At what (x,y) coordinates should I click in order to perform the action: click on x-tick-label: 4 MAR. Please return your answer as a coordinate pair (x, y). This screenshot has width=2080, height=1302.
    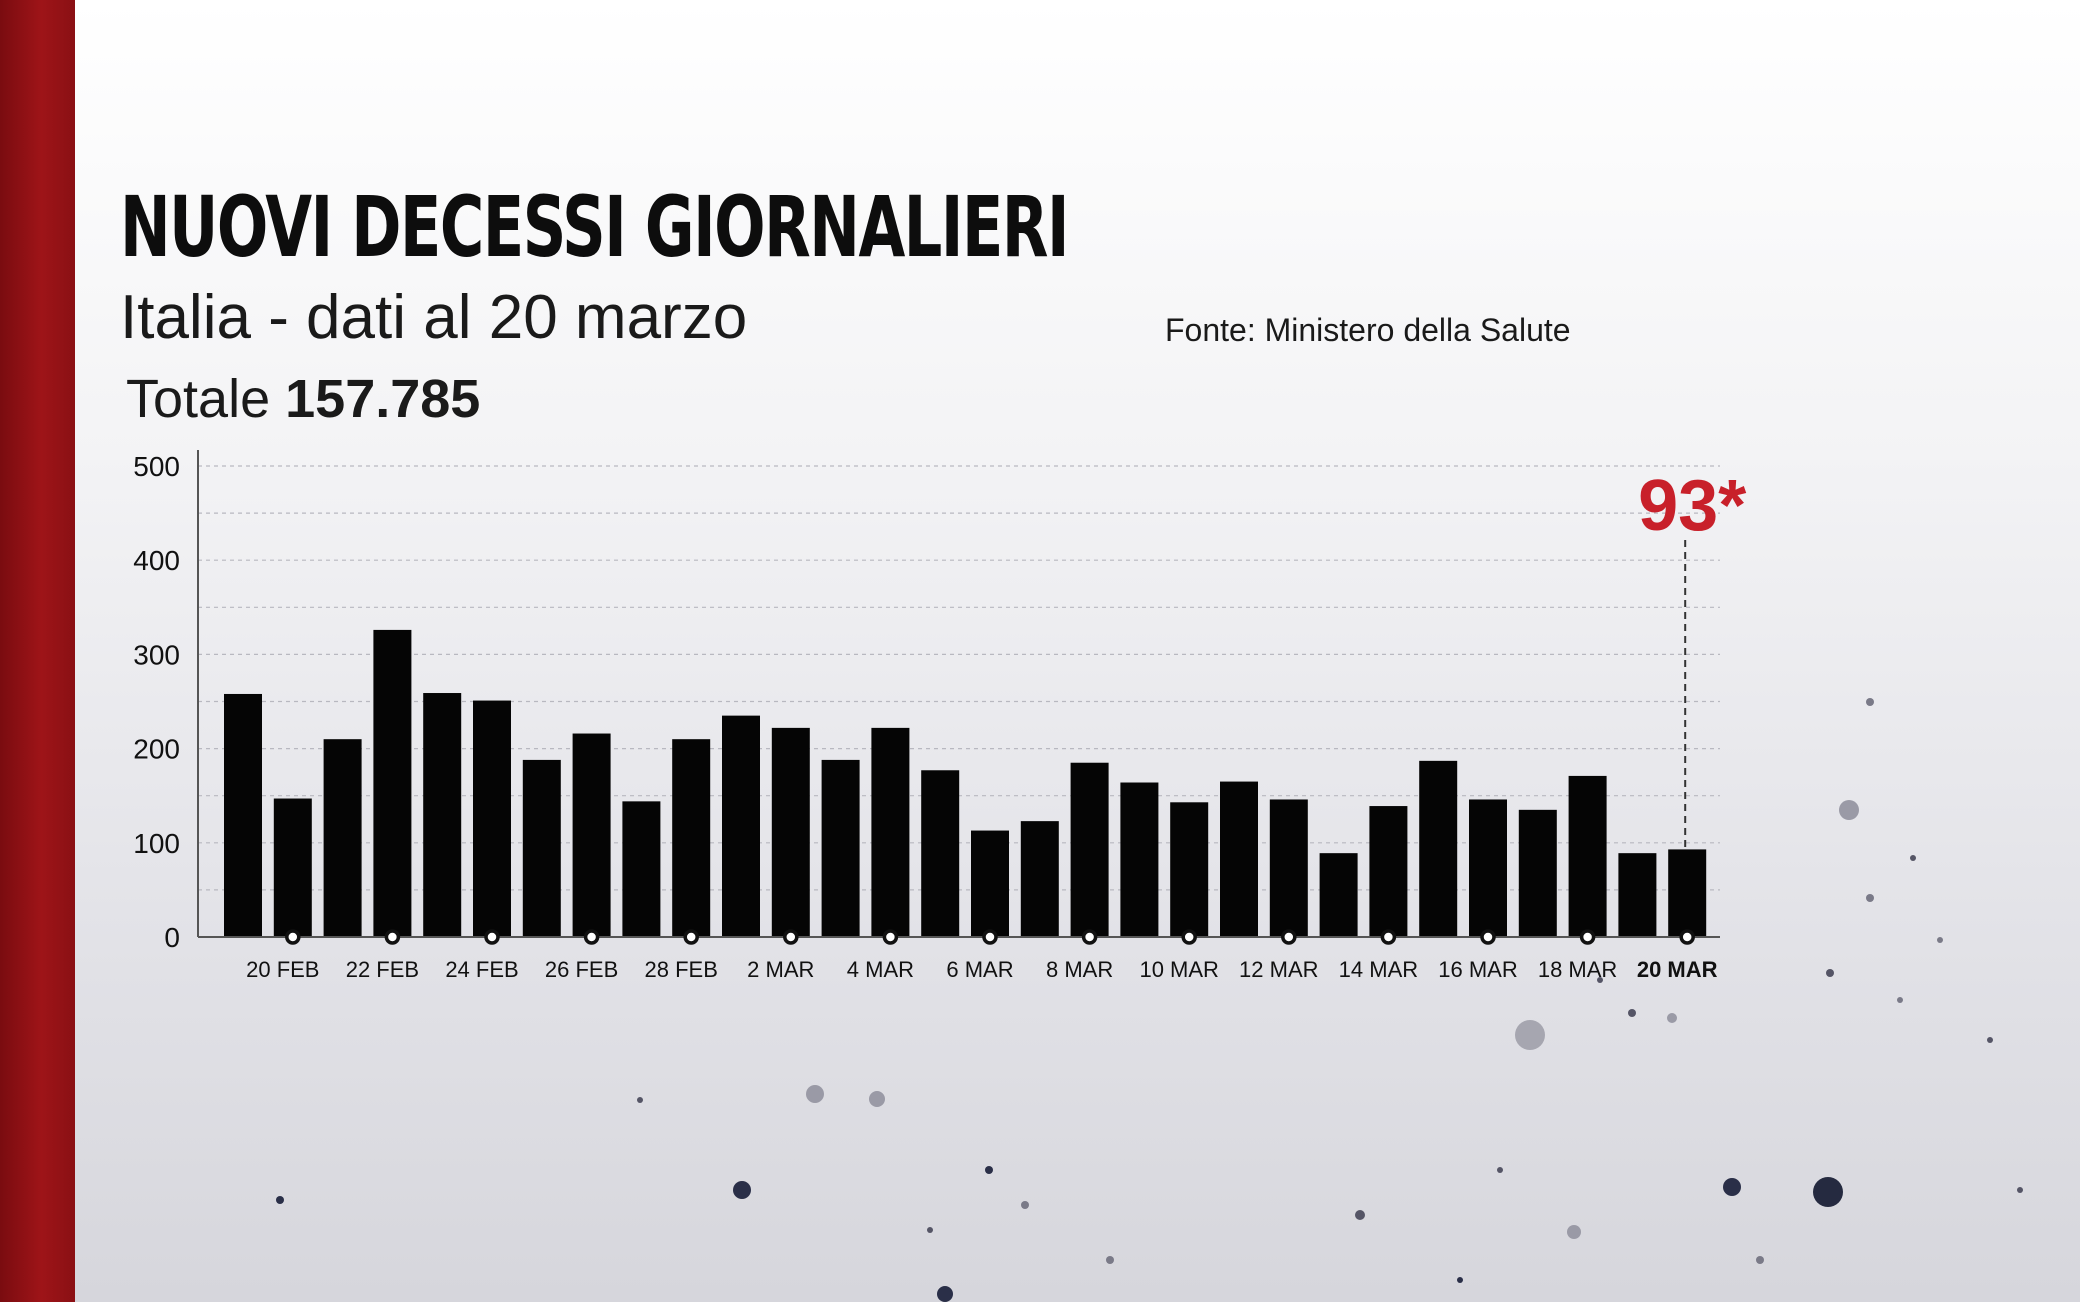
    Looking at the image, I should click on (880, 969).